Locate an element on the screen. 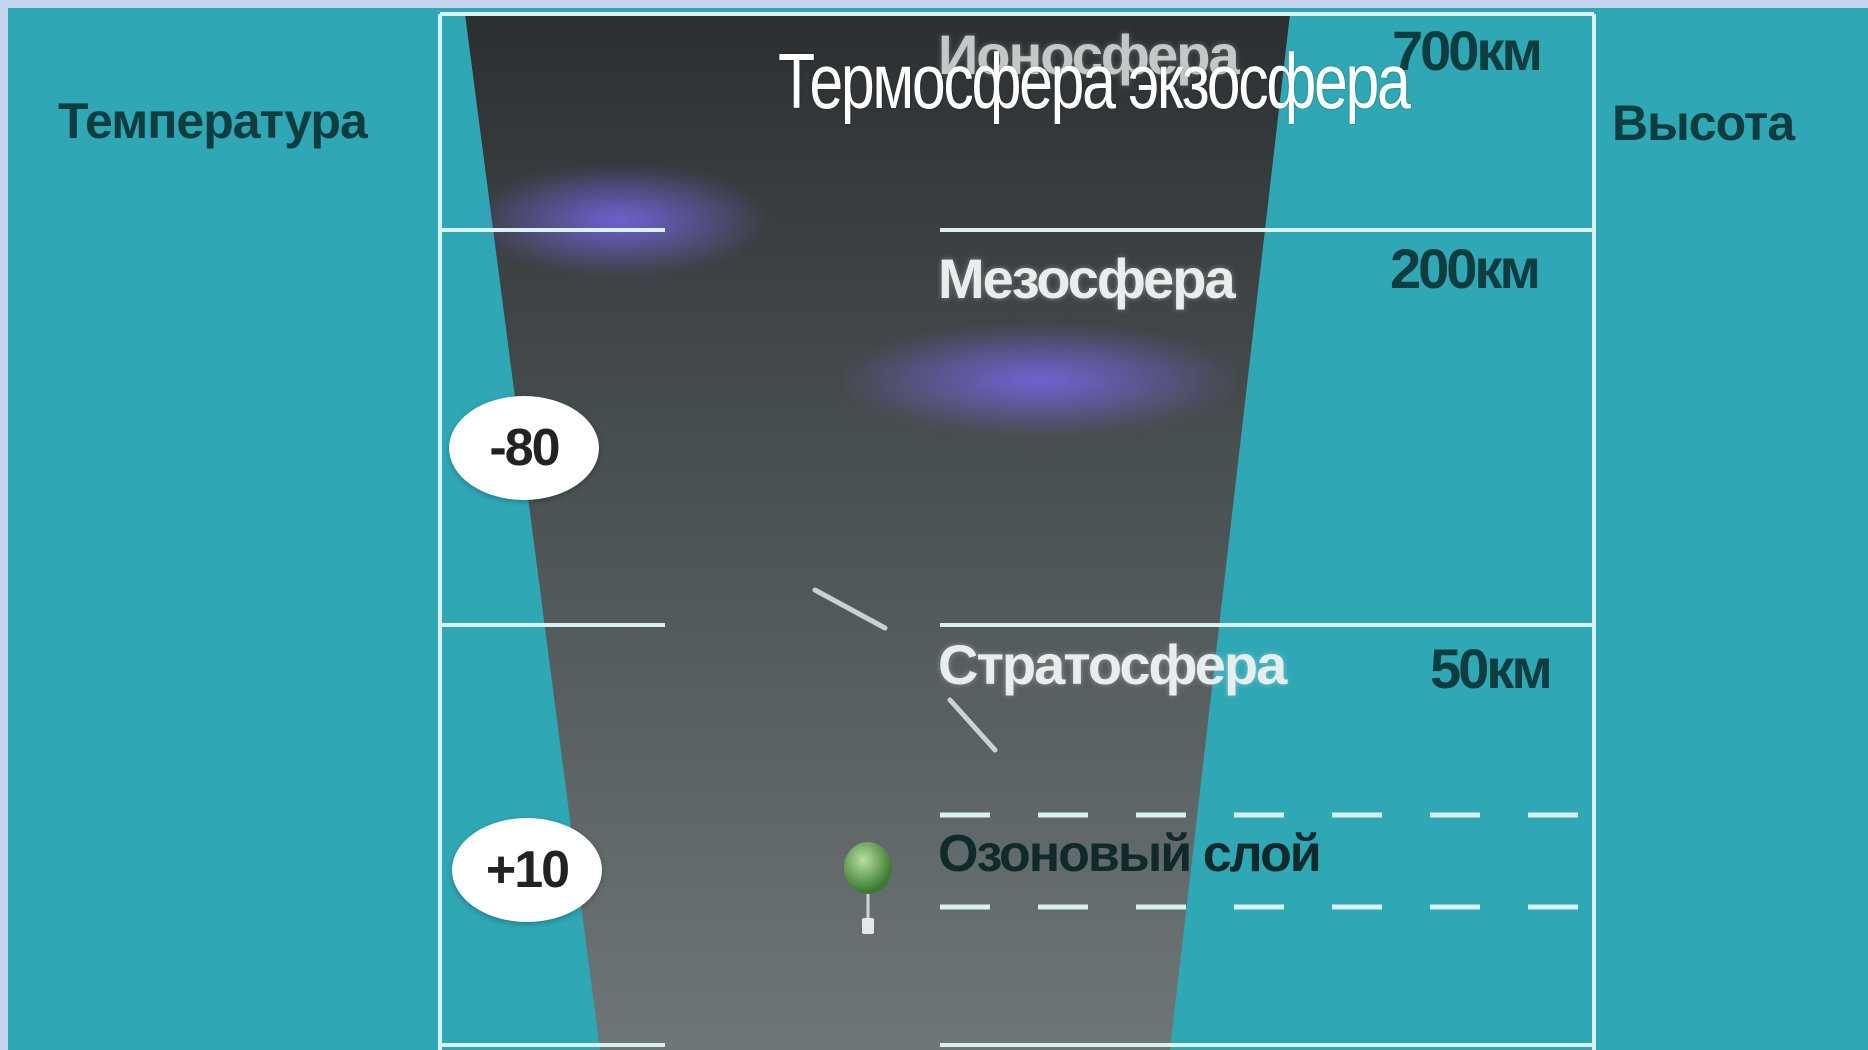  layer-name-mesosphere: Мезосфера is located at coordinates (1087, 278).